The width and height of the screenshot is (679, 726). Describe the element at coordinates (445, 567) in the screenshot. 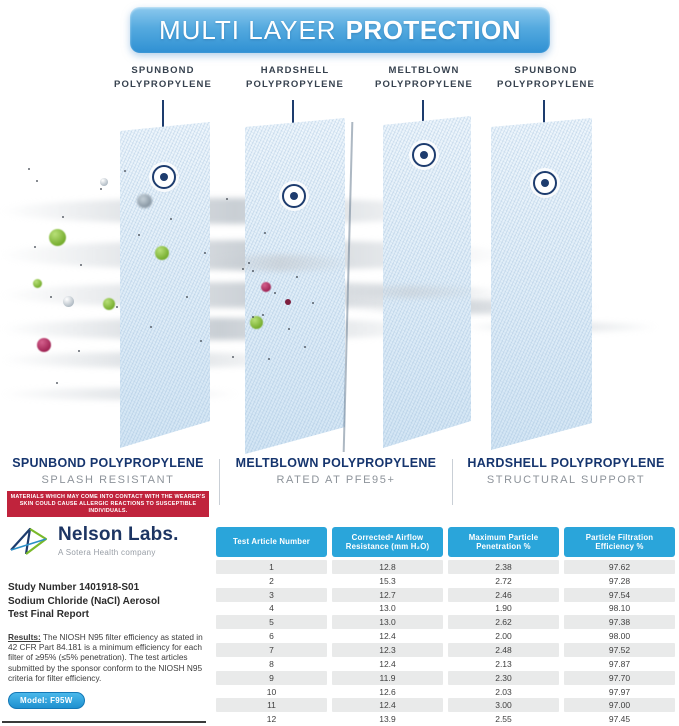

I see `table-row: 1 12.8 2.38 97.62` at that location.